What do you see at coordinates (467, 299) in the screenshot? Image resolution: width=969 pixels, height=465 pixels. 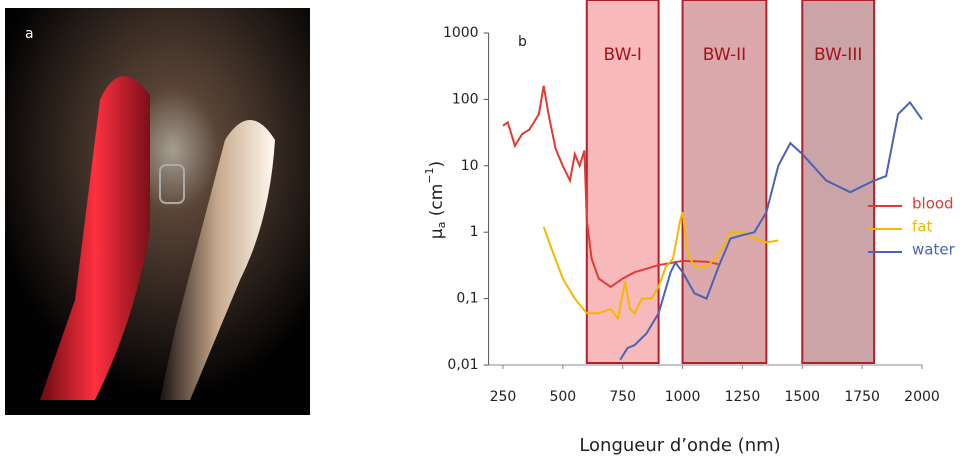 I see `y-tick-label: 0,1` at bounding box center [467, 299].